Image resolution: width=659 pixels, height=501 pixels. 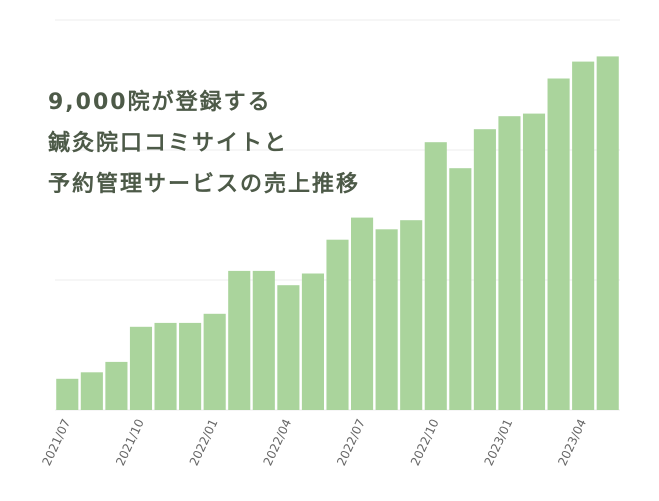 What do you see at coordinates (160, 102) in the screenshot?
I see `chart-title: 9,000院が登録する` at bounding box center [160, 102].